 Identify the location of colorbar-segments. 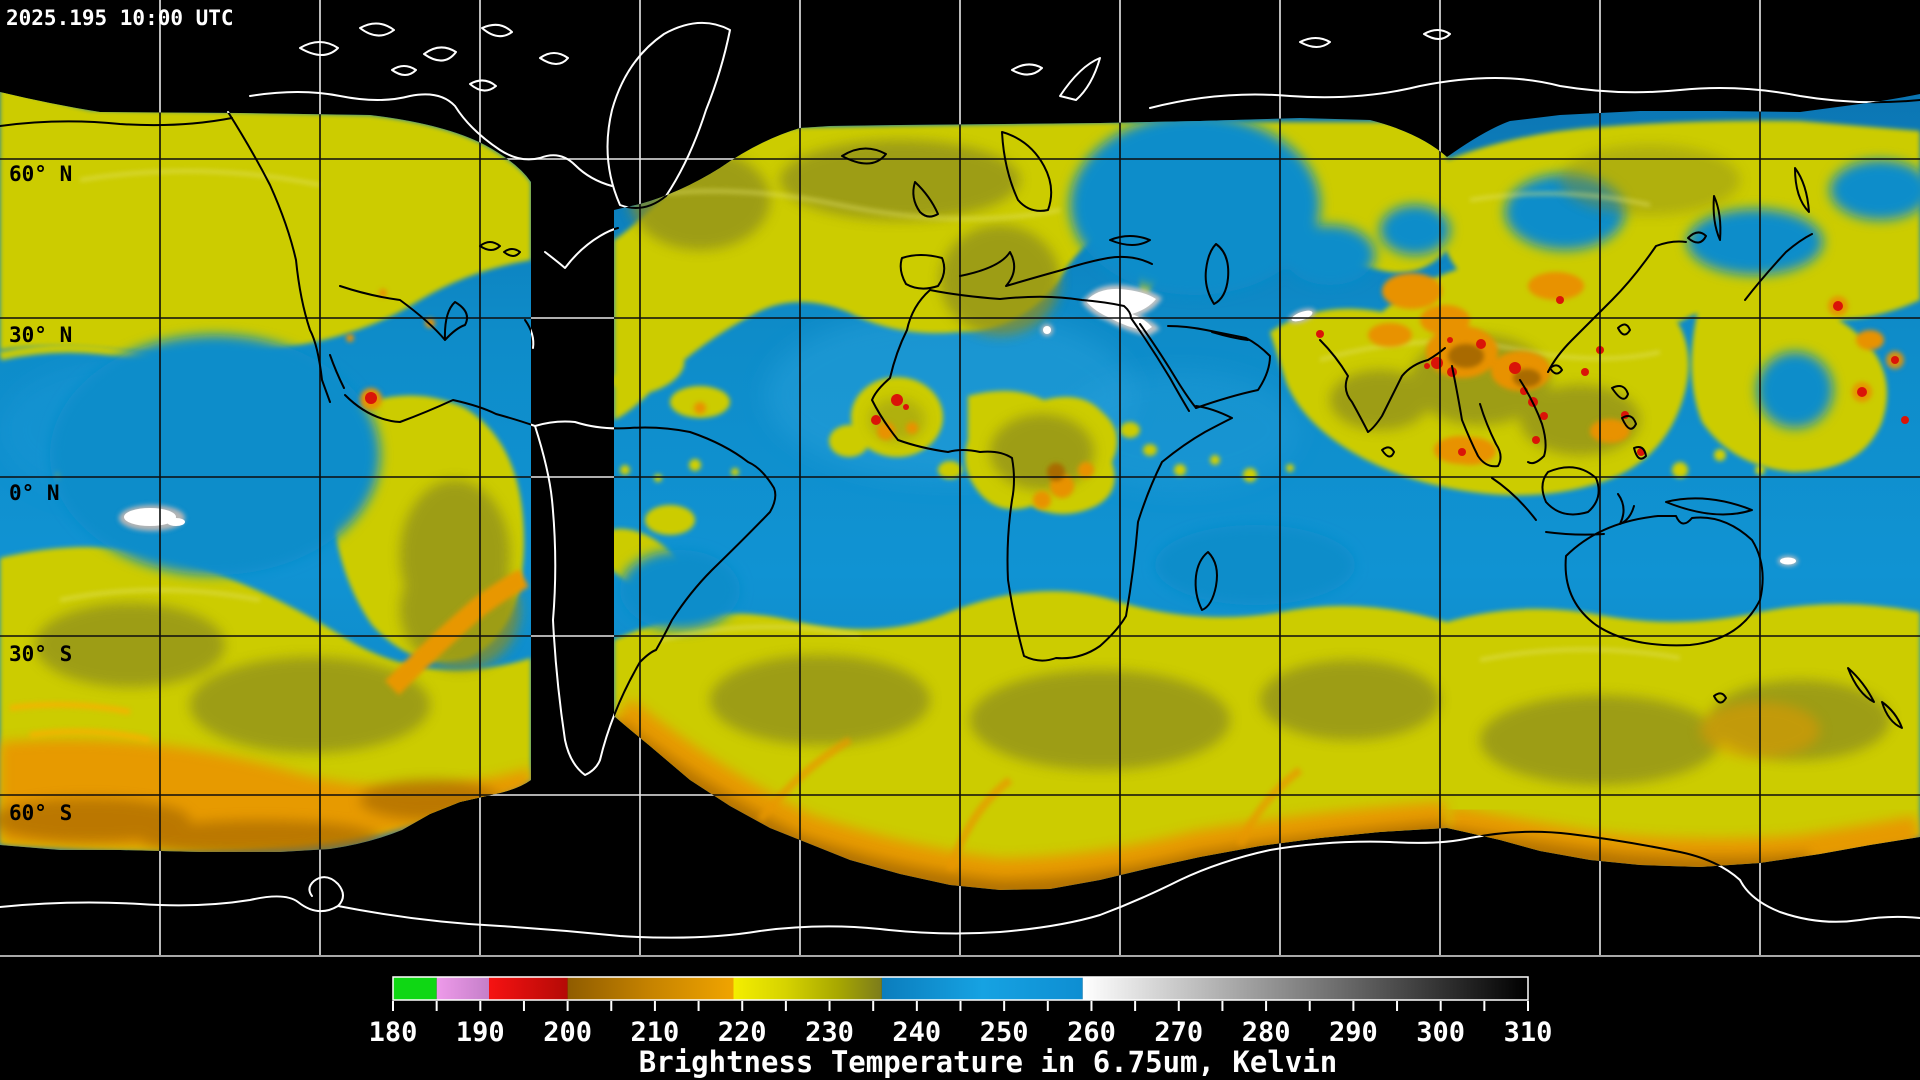
(960, 988).